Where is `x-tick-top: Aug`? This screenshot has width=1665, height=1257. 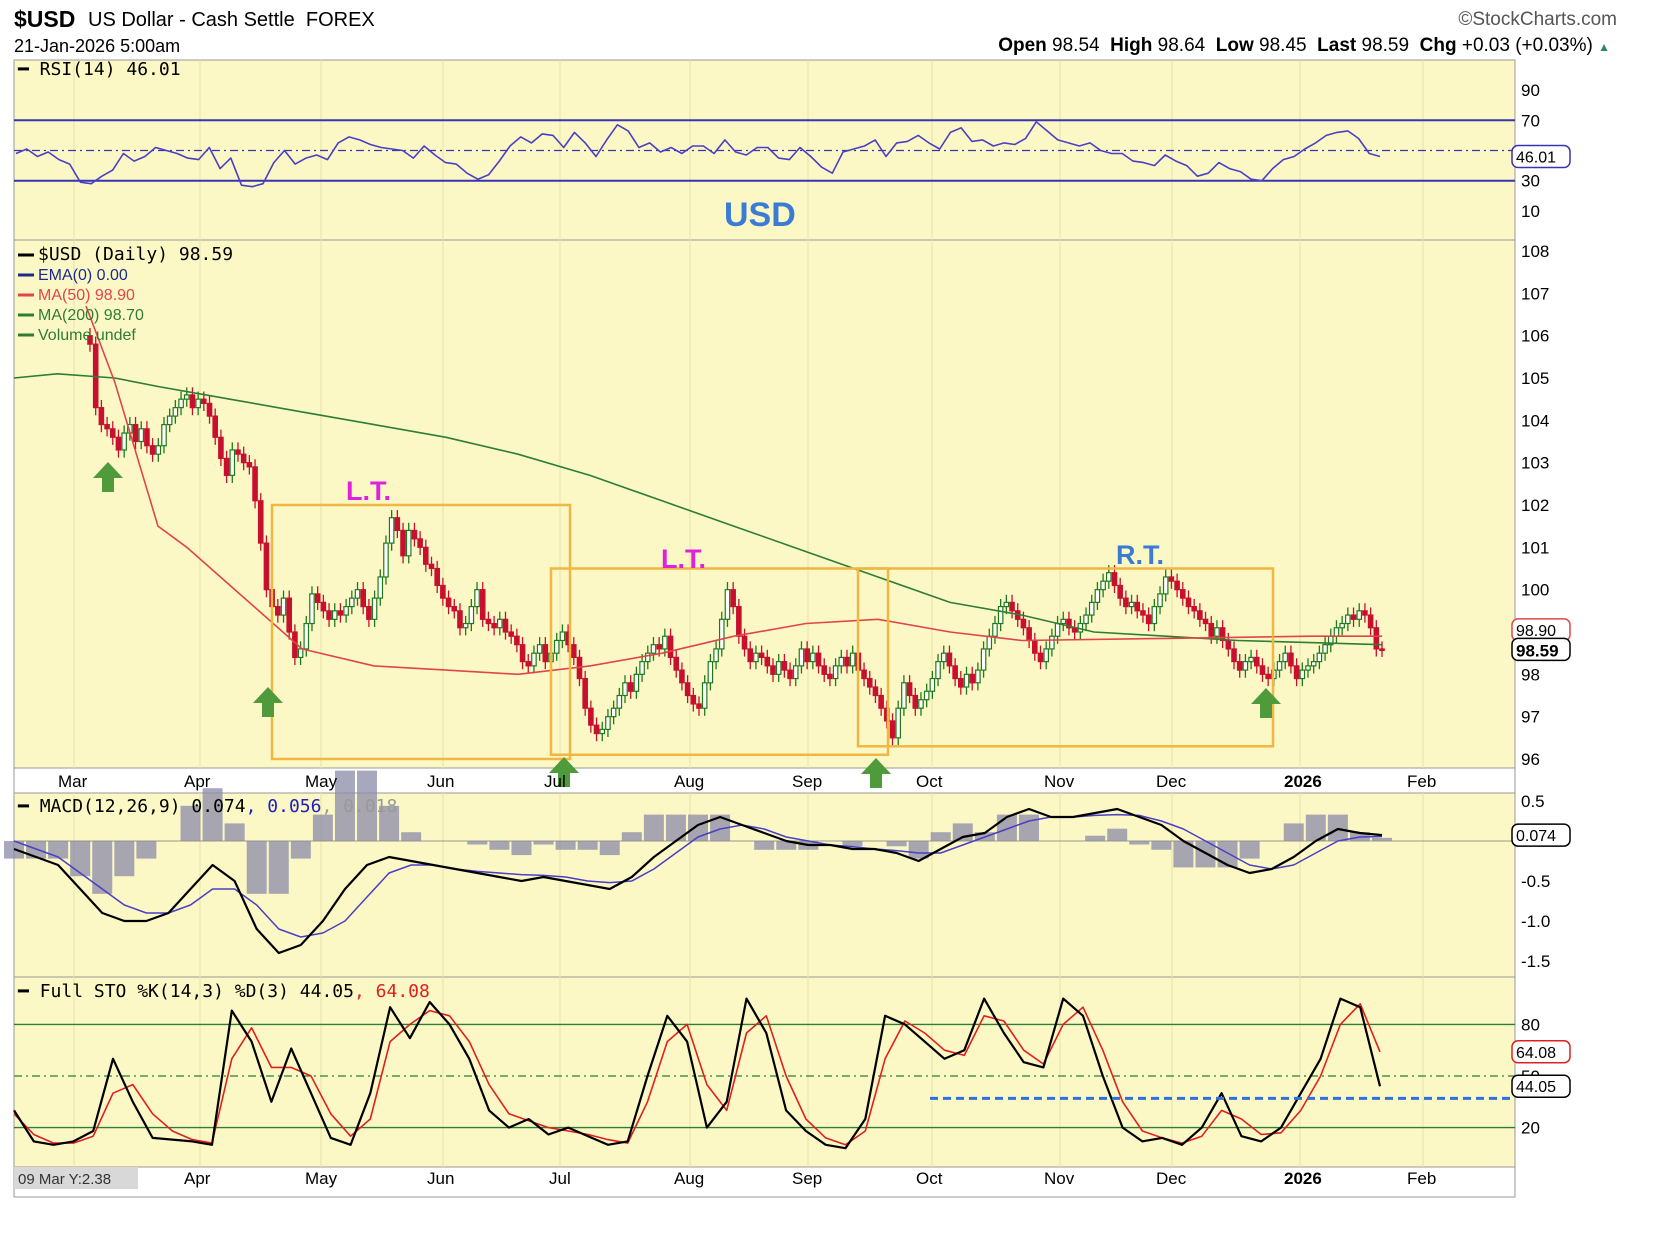 x-tick-top: Aug is located at coordinates (689, 781).